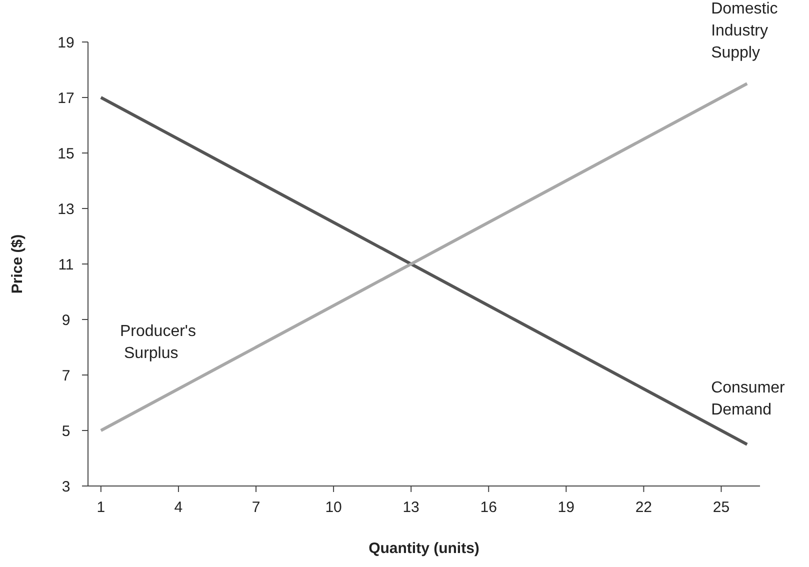  What do you see at coordinates (66, 431) in the screenshot?
I see `y-tick-label: 5` at bounding box center [66, 431].